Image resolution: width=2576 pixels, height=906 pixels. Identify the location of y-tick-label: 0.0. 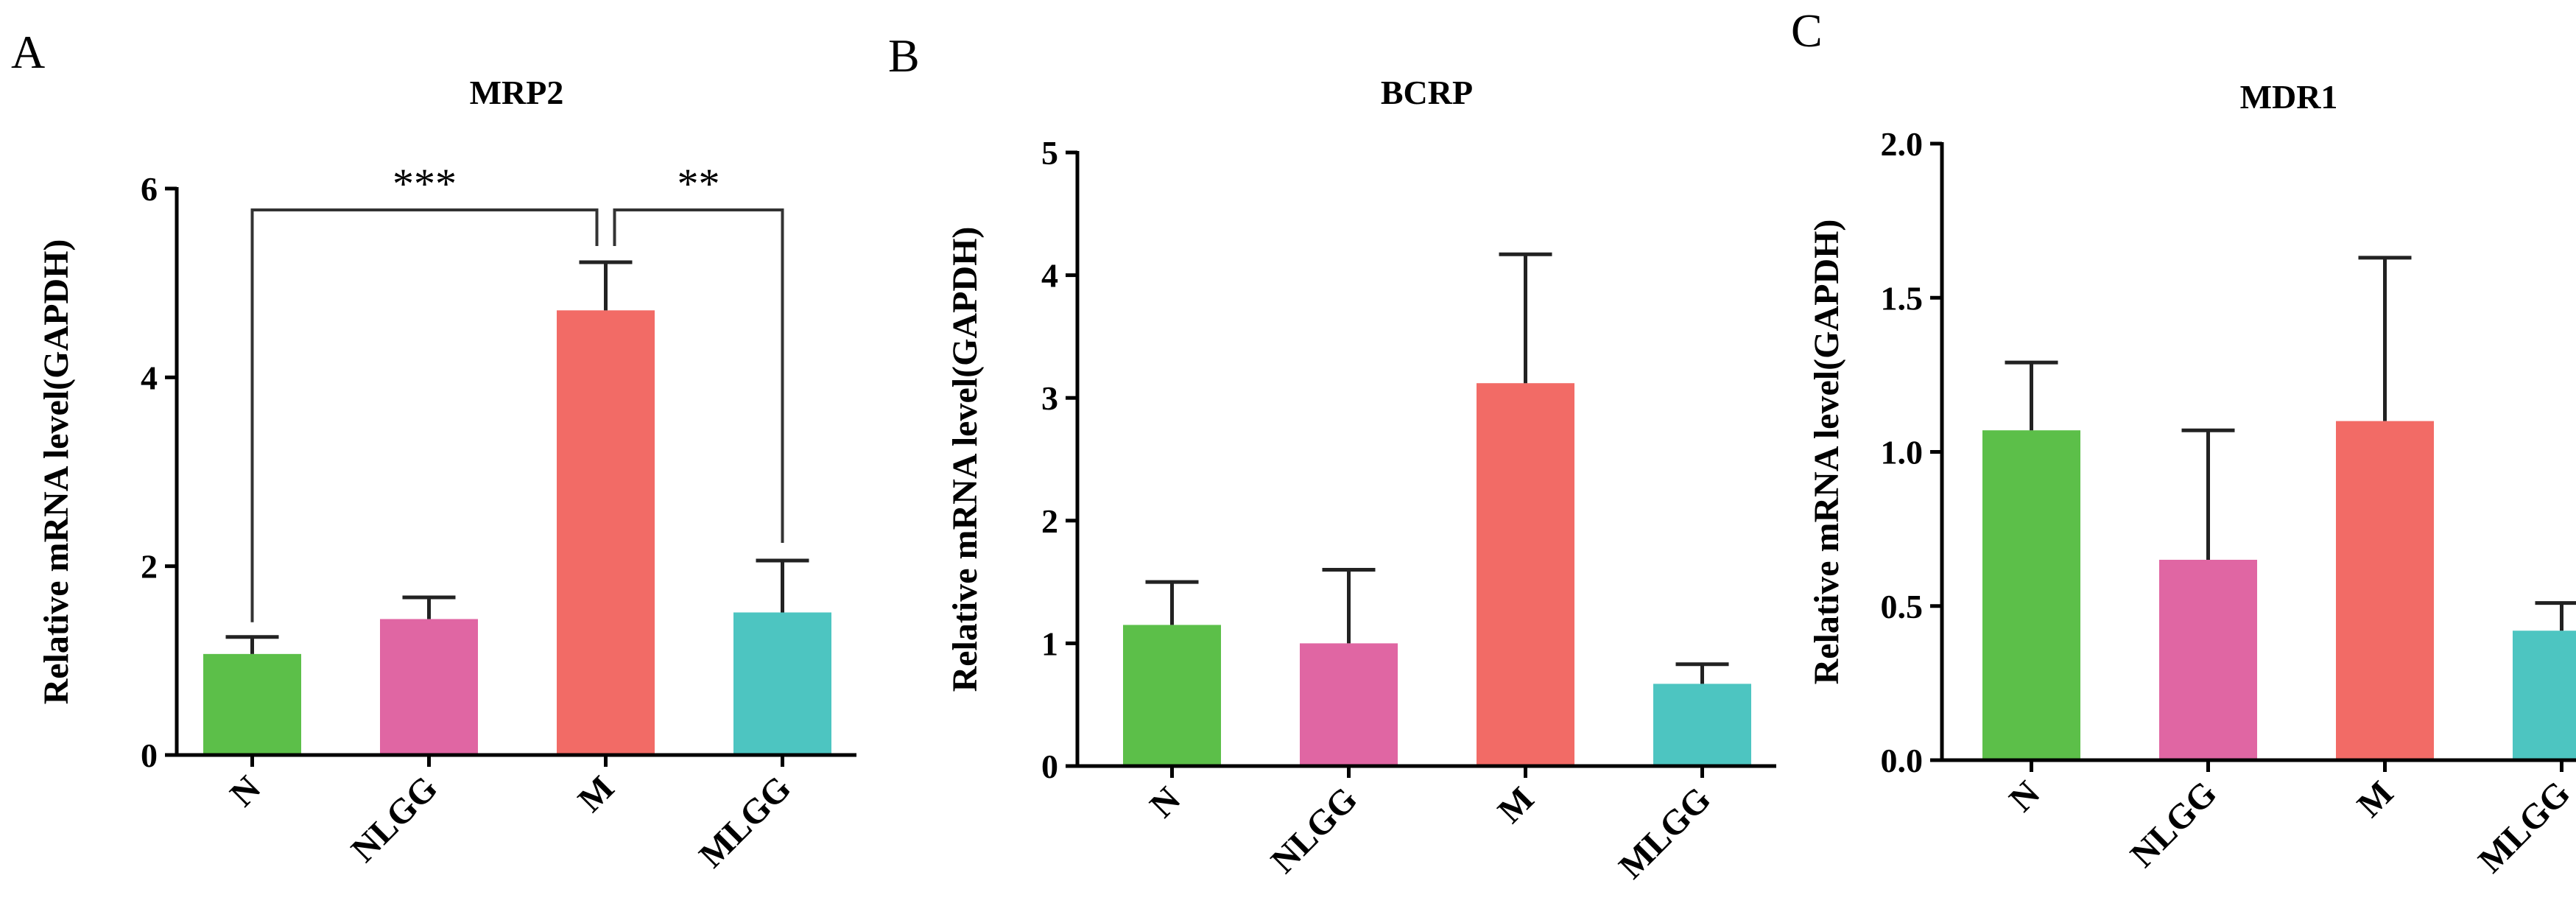
(1902, 761).